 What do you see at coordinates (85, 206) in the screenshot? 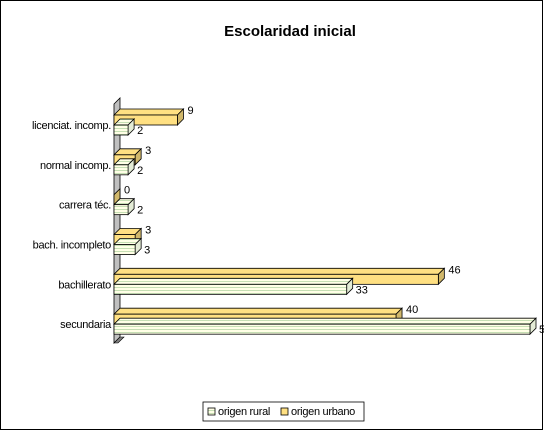
I see `y-tick-label-2: carrera téc.` at bounding box center [85, 206].